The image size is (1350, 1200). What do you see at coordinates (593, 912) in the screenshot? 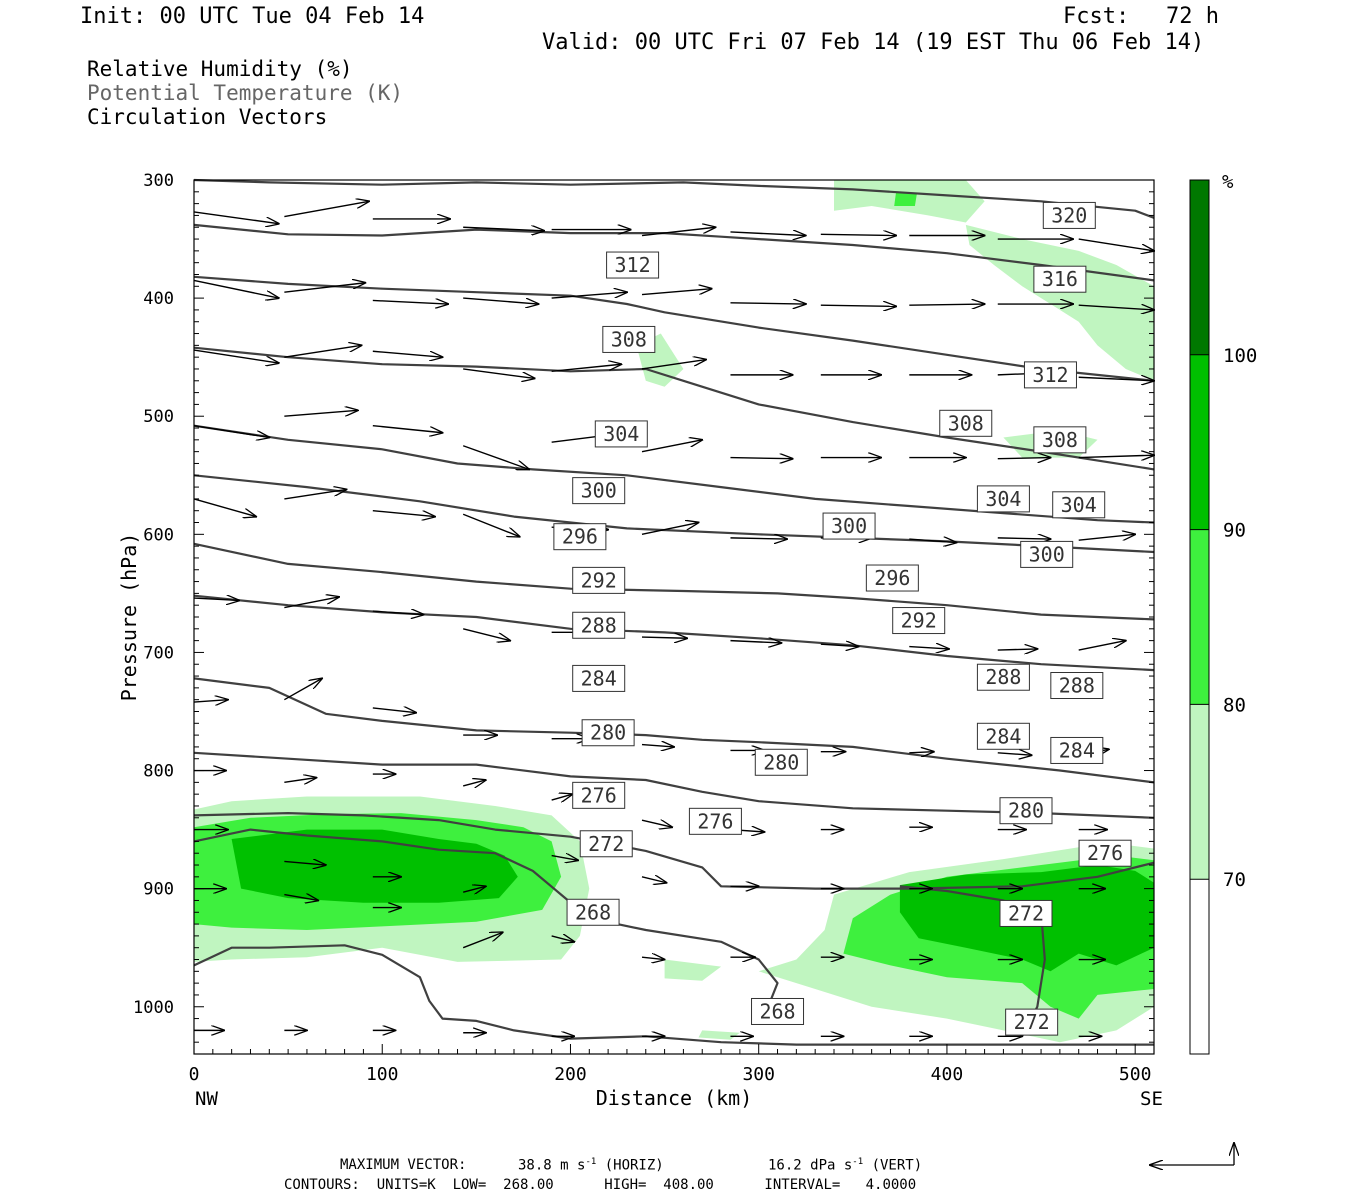
I see `contour-label: 268` at bounding box center [593, 912].